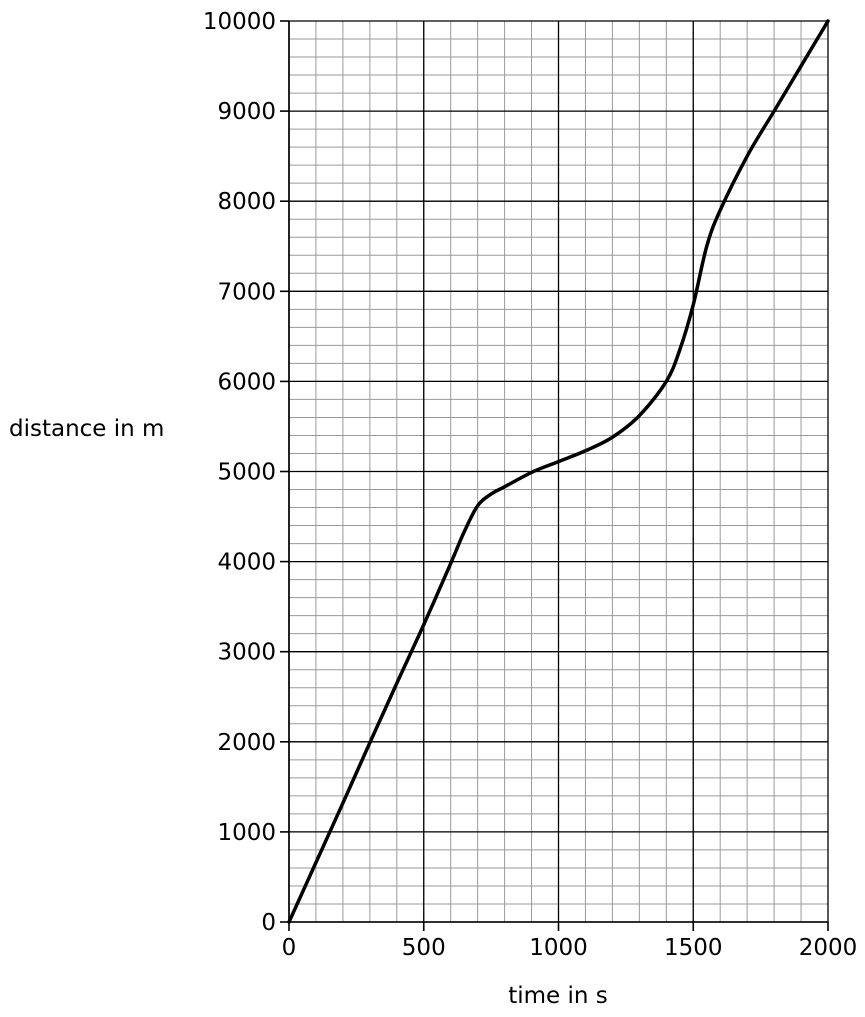 This screenshot has width=865, height=1017. What do you see at coordinates (246, 563) in the screenshot?
I see `y-tick-label: 4000` at bounding box center [246, 563].